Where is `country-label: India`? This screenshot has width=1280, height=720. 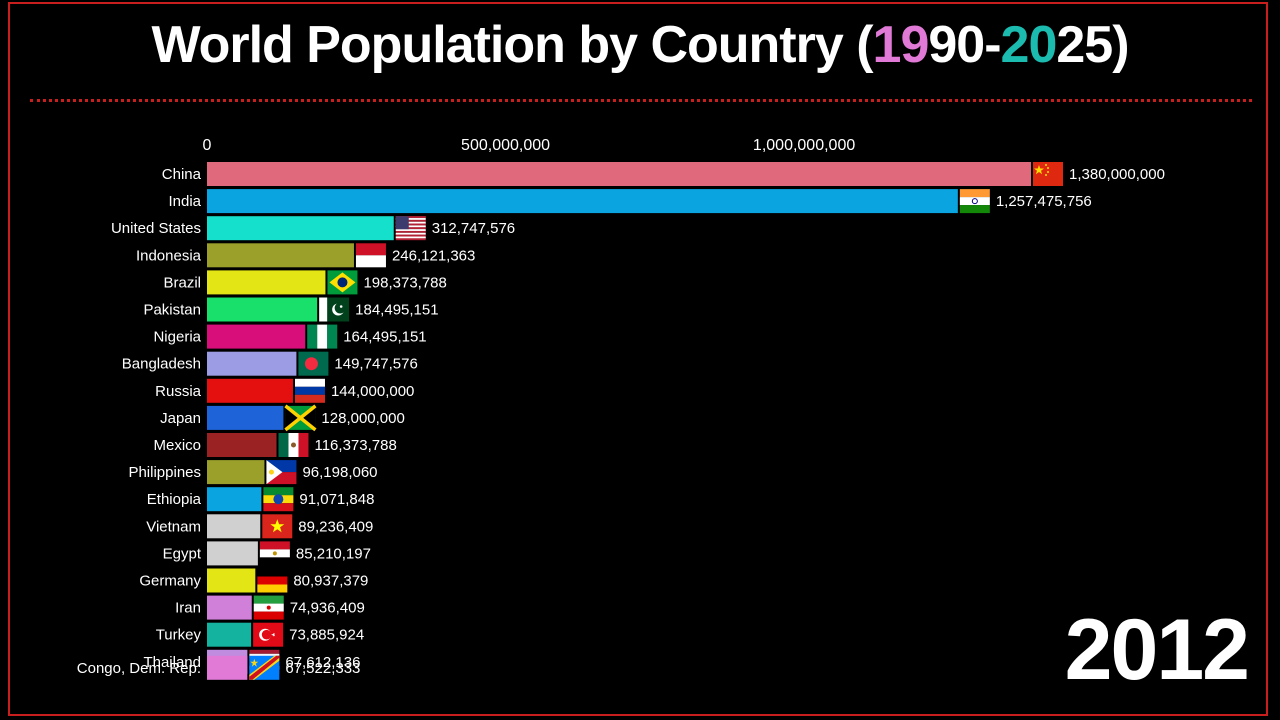 country-label: India is located at coordinates (184, 201).